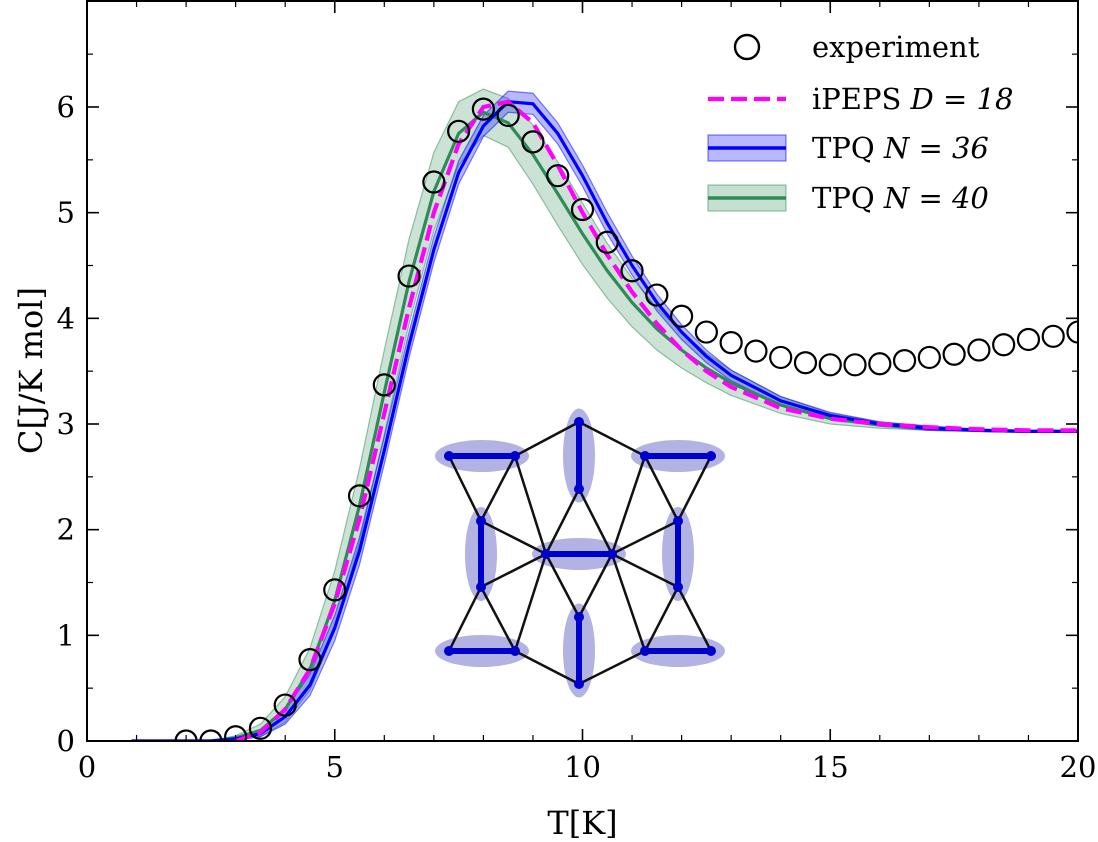  Describe the element at coordinates (912, 99) in the screenshot. I see `legend-label: iPEPS D = 18` at that location.